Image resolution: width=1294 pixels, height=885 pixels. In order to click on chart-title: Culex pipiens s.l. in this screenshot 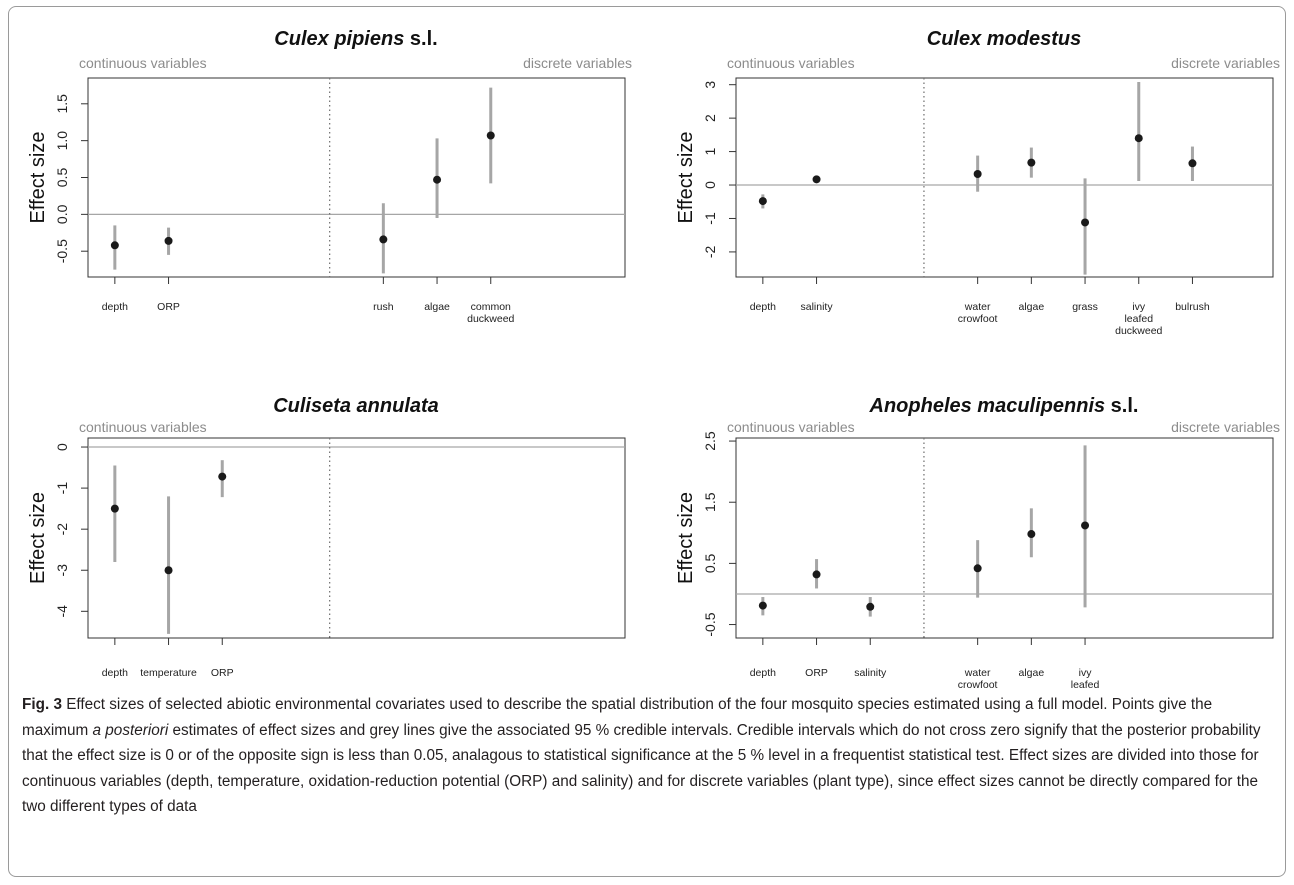, I will do `click(355, 39)`.